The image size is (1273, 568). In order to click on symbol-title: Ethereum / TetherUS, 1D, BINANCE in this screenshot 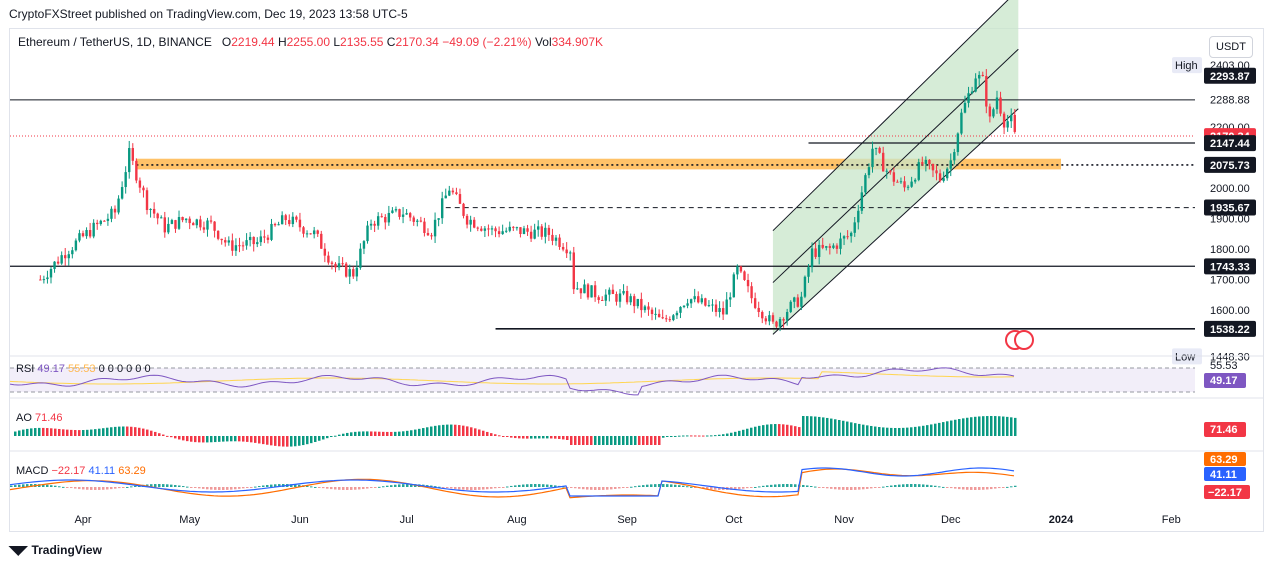, I will do `click(115, 42)`.